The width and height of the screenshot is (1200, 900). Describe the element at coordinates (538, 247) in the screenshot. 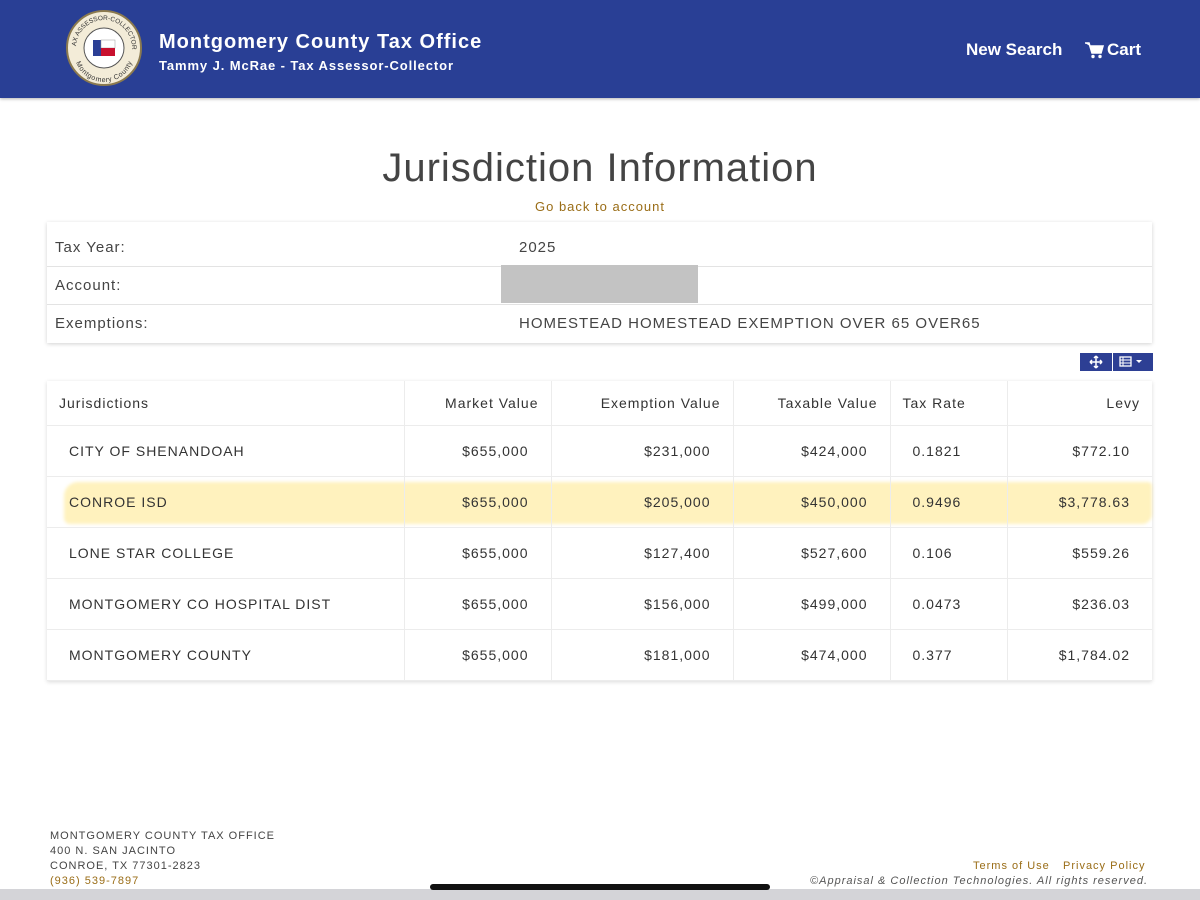

I see `info-value: 2025` at that location.